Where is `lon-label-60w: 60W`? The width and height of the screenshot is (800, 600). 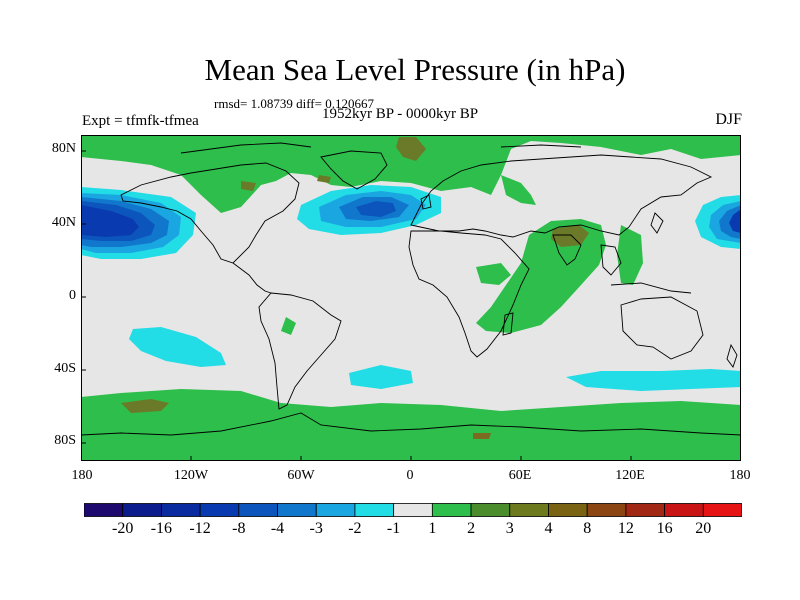 lon-label-60w: 60W is located at coordinates (301, 475).